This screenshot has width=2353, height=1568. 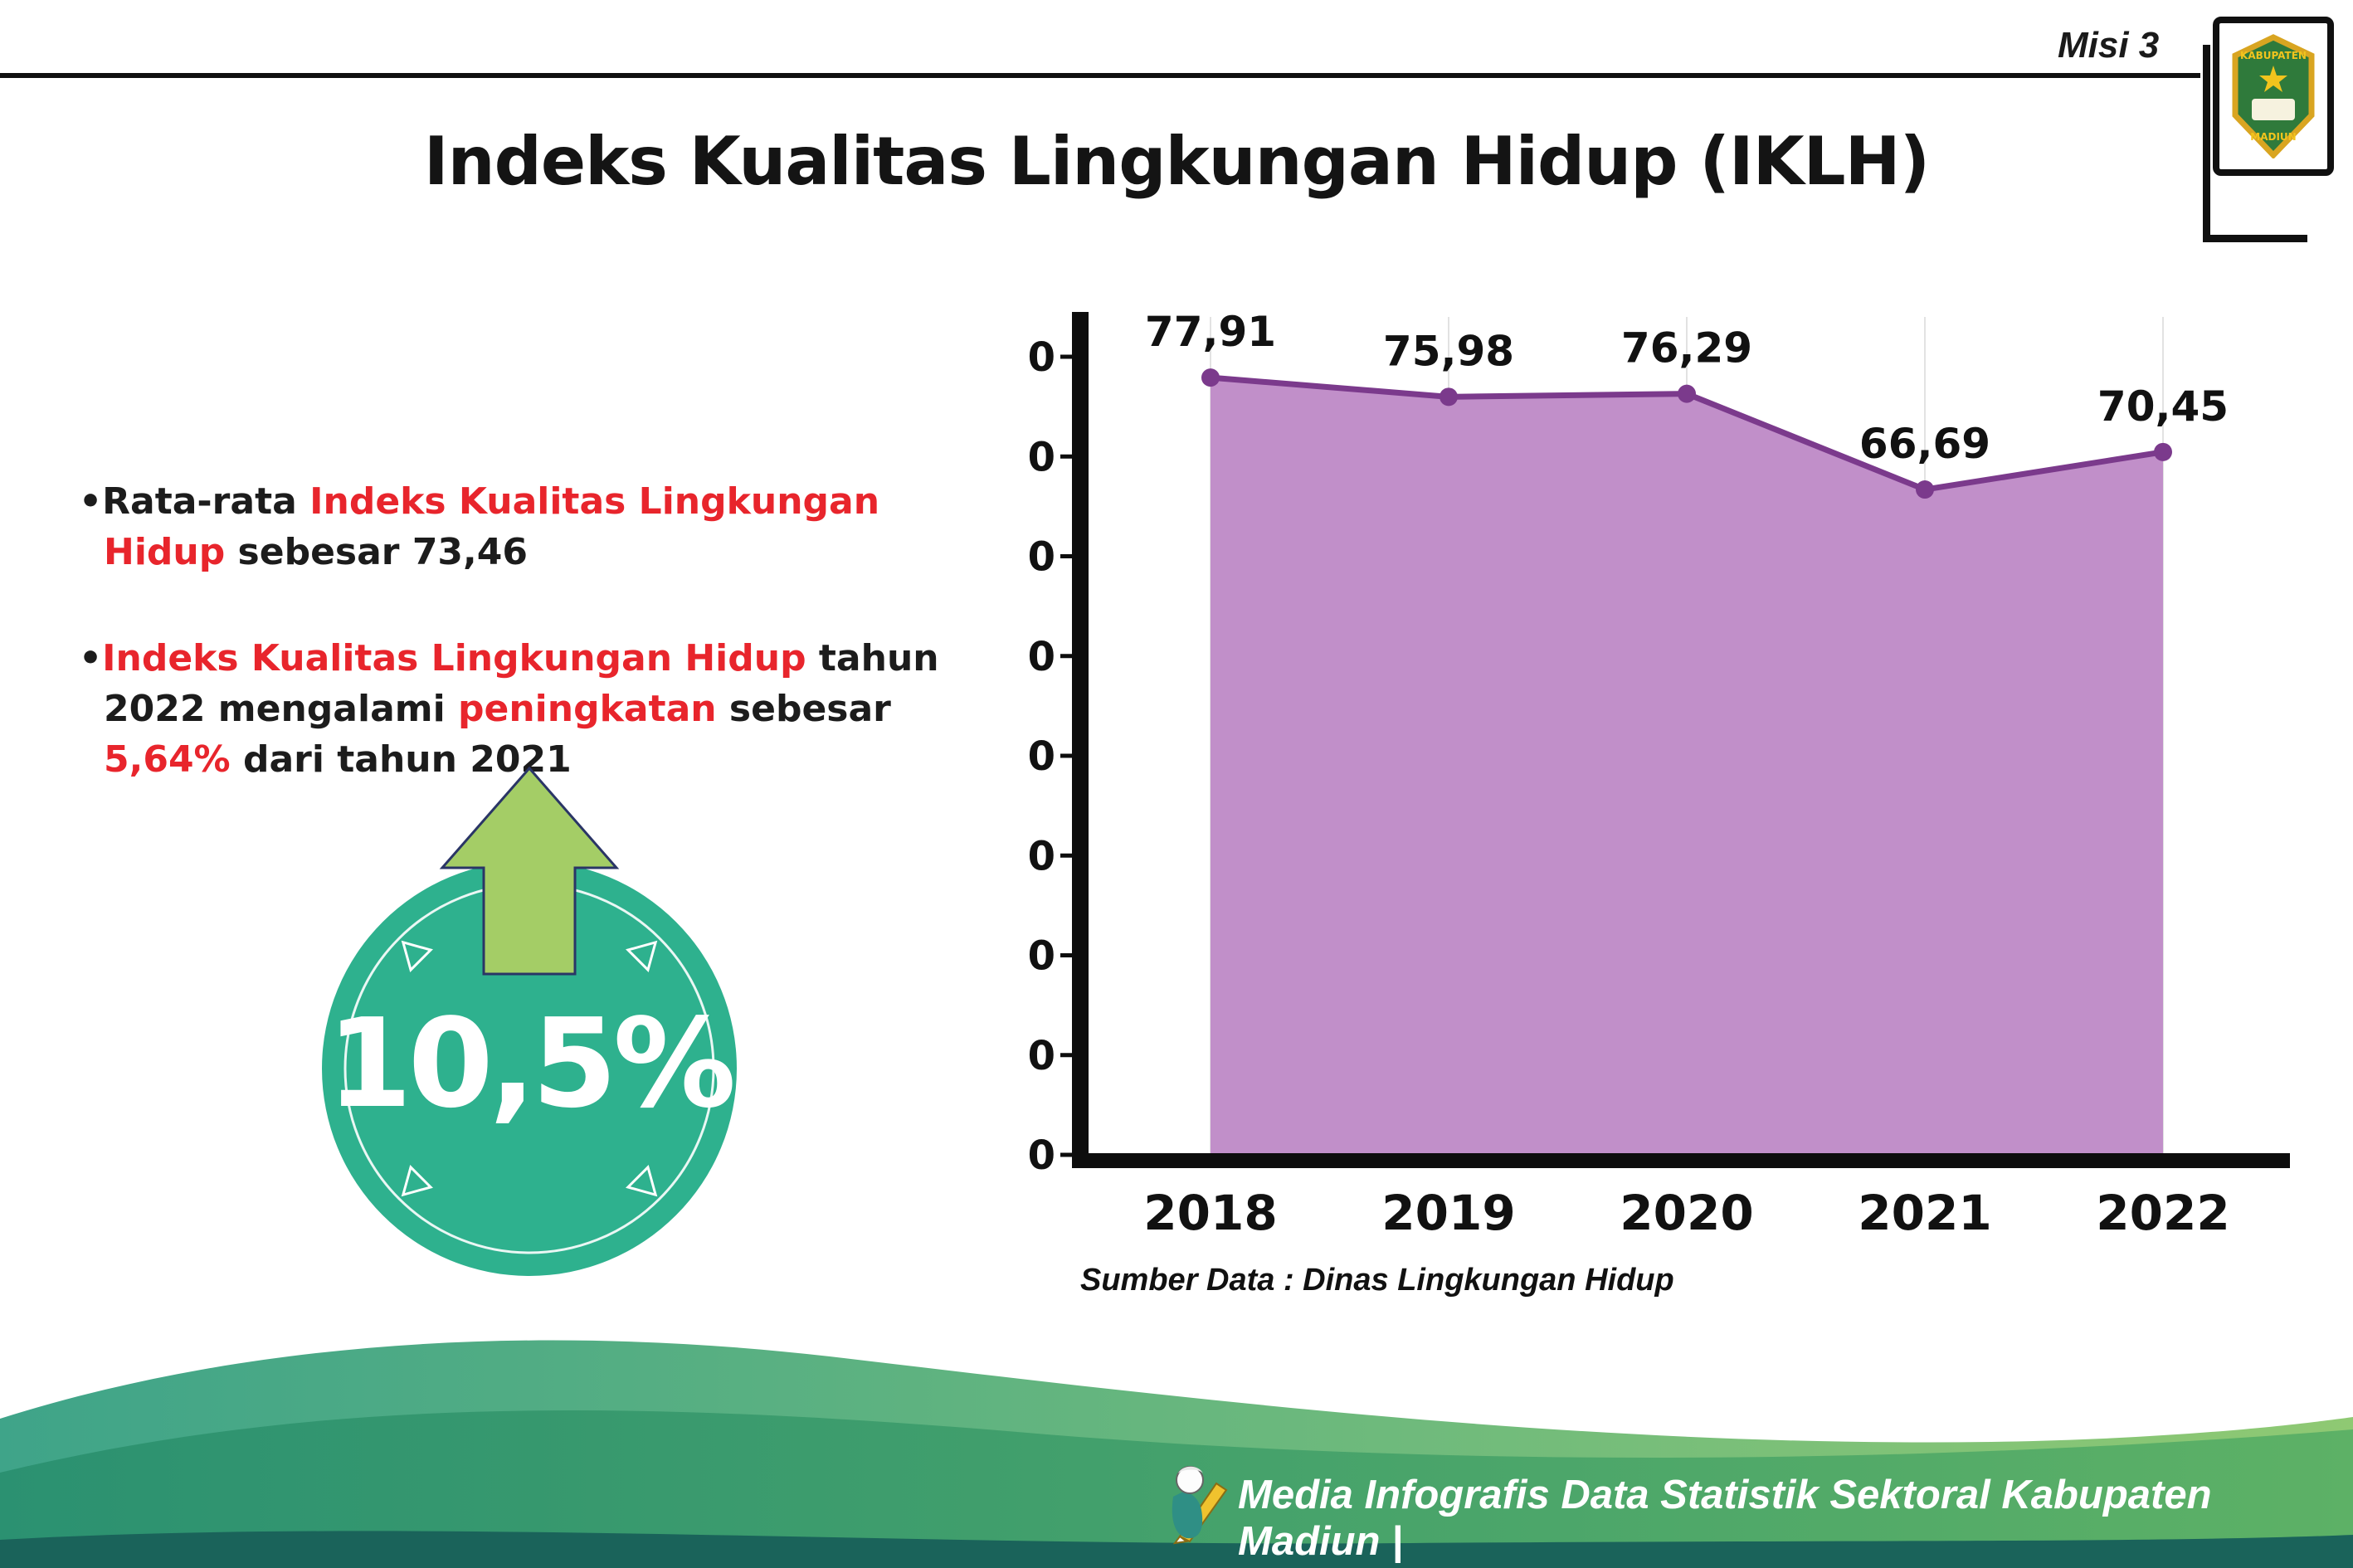 What do you see at coordinates (206, 501) in the screenshot?
I see `bullet1-text: Rata-rata` at bounding box center [206, 501].